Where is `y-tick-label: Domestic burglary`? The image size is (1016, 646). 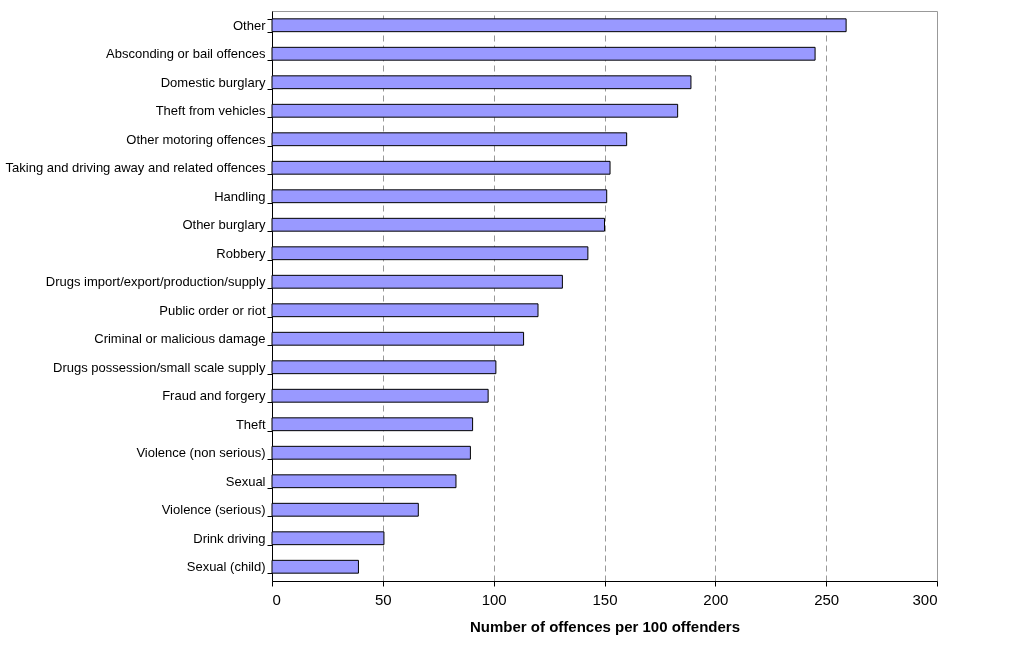
y-tick-label: Domestic burglary is located at coordinates (213, 82).